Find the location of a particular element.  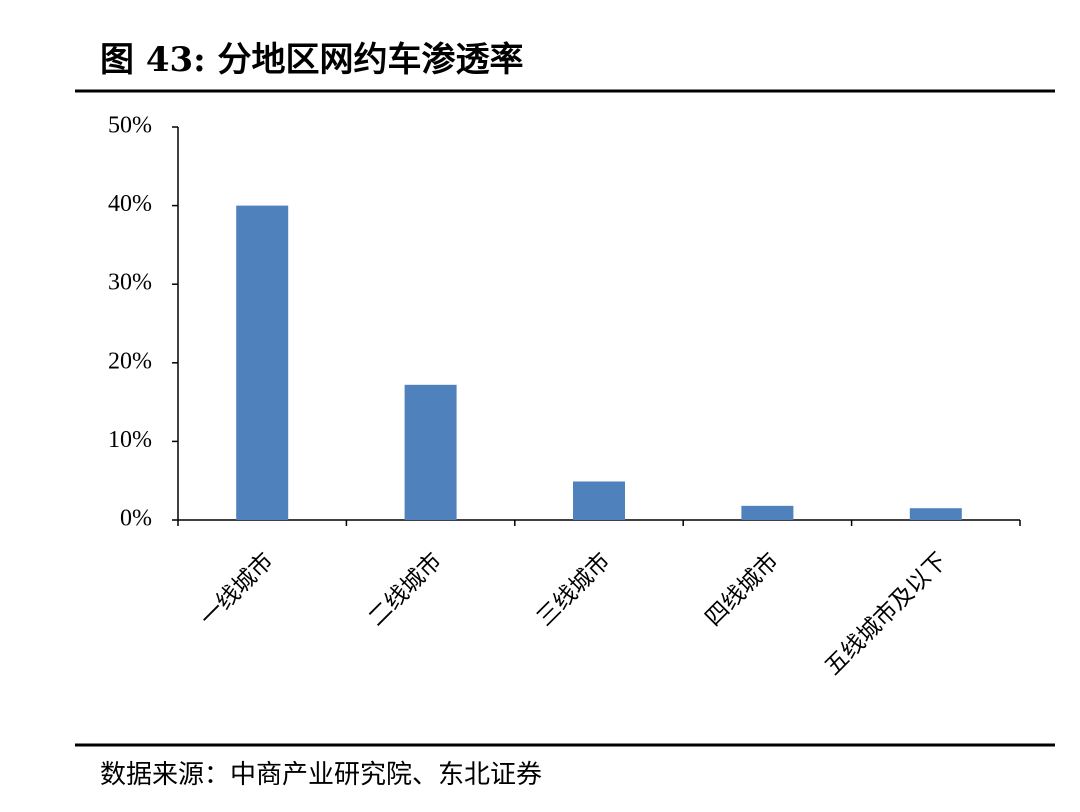

x-tick-label: 一线城市 is located at coordinates (236, 589).